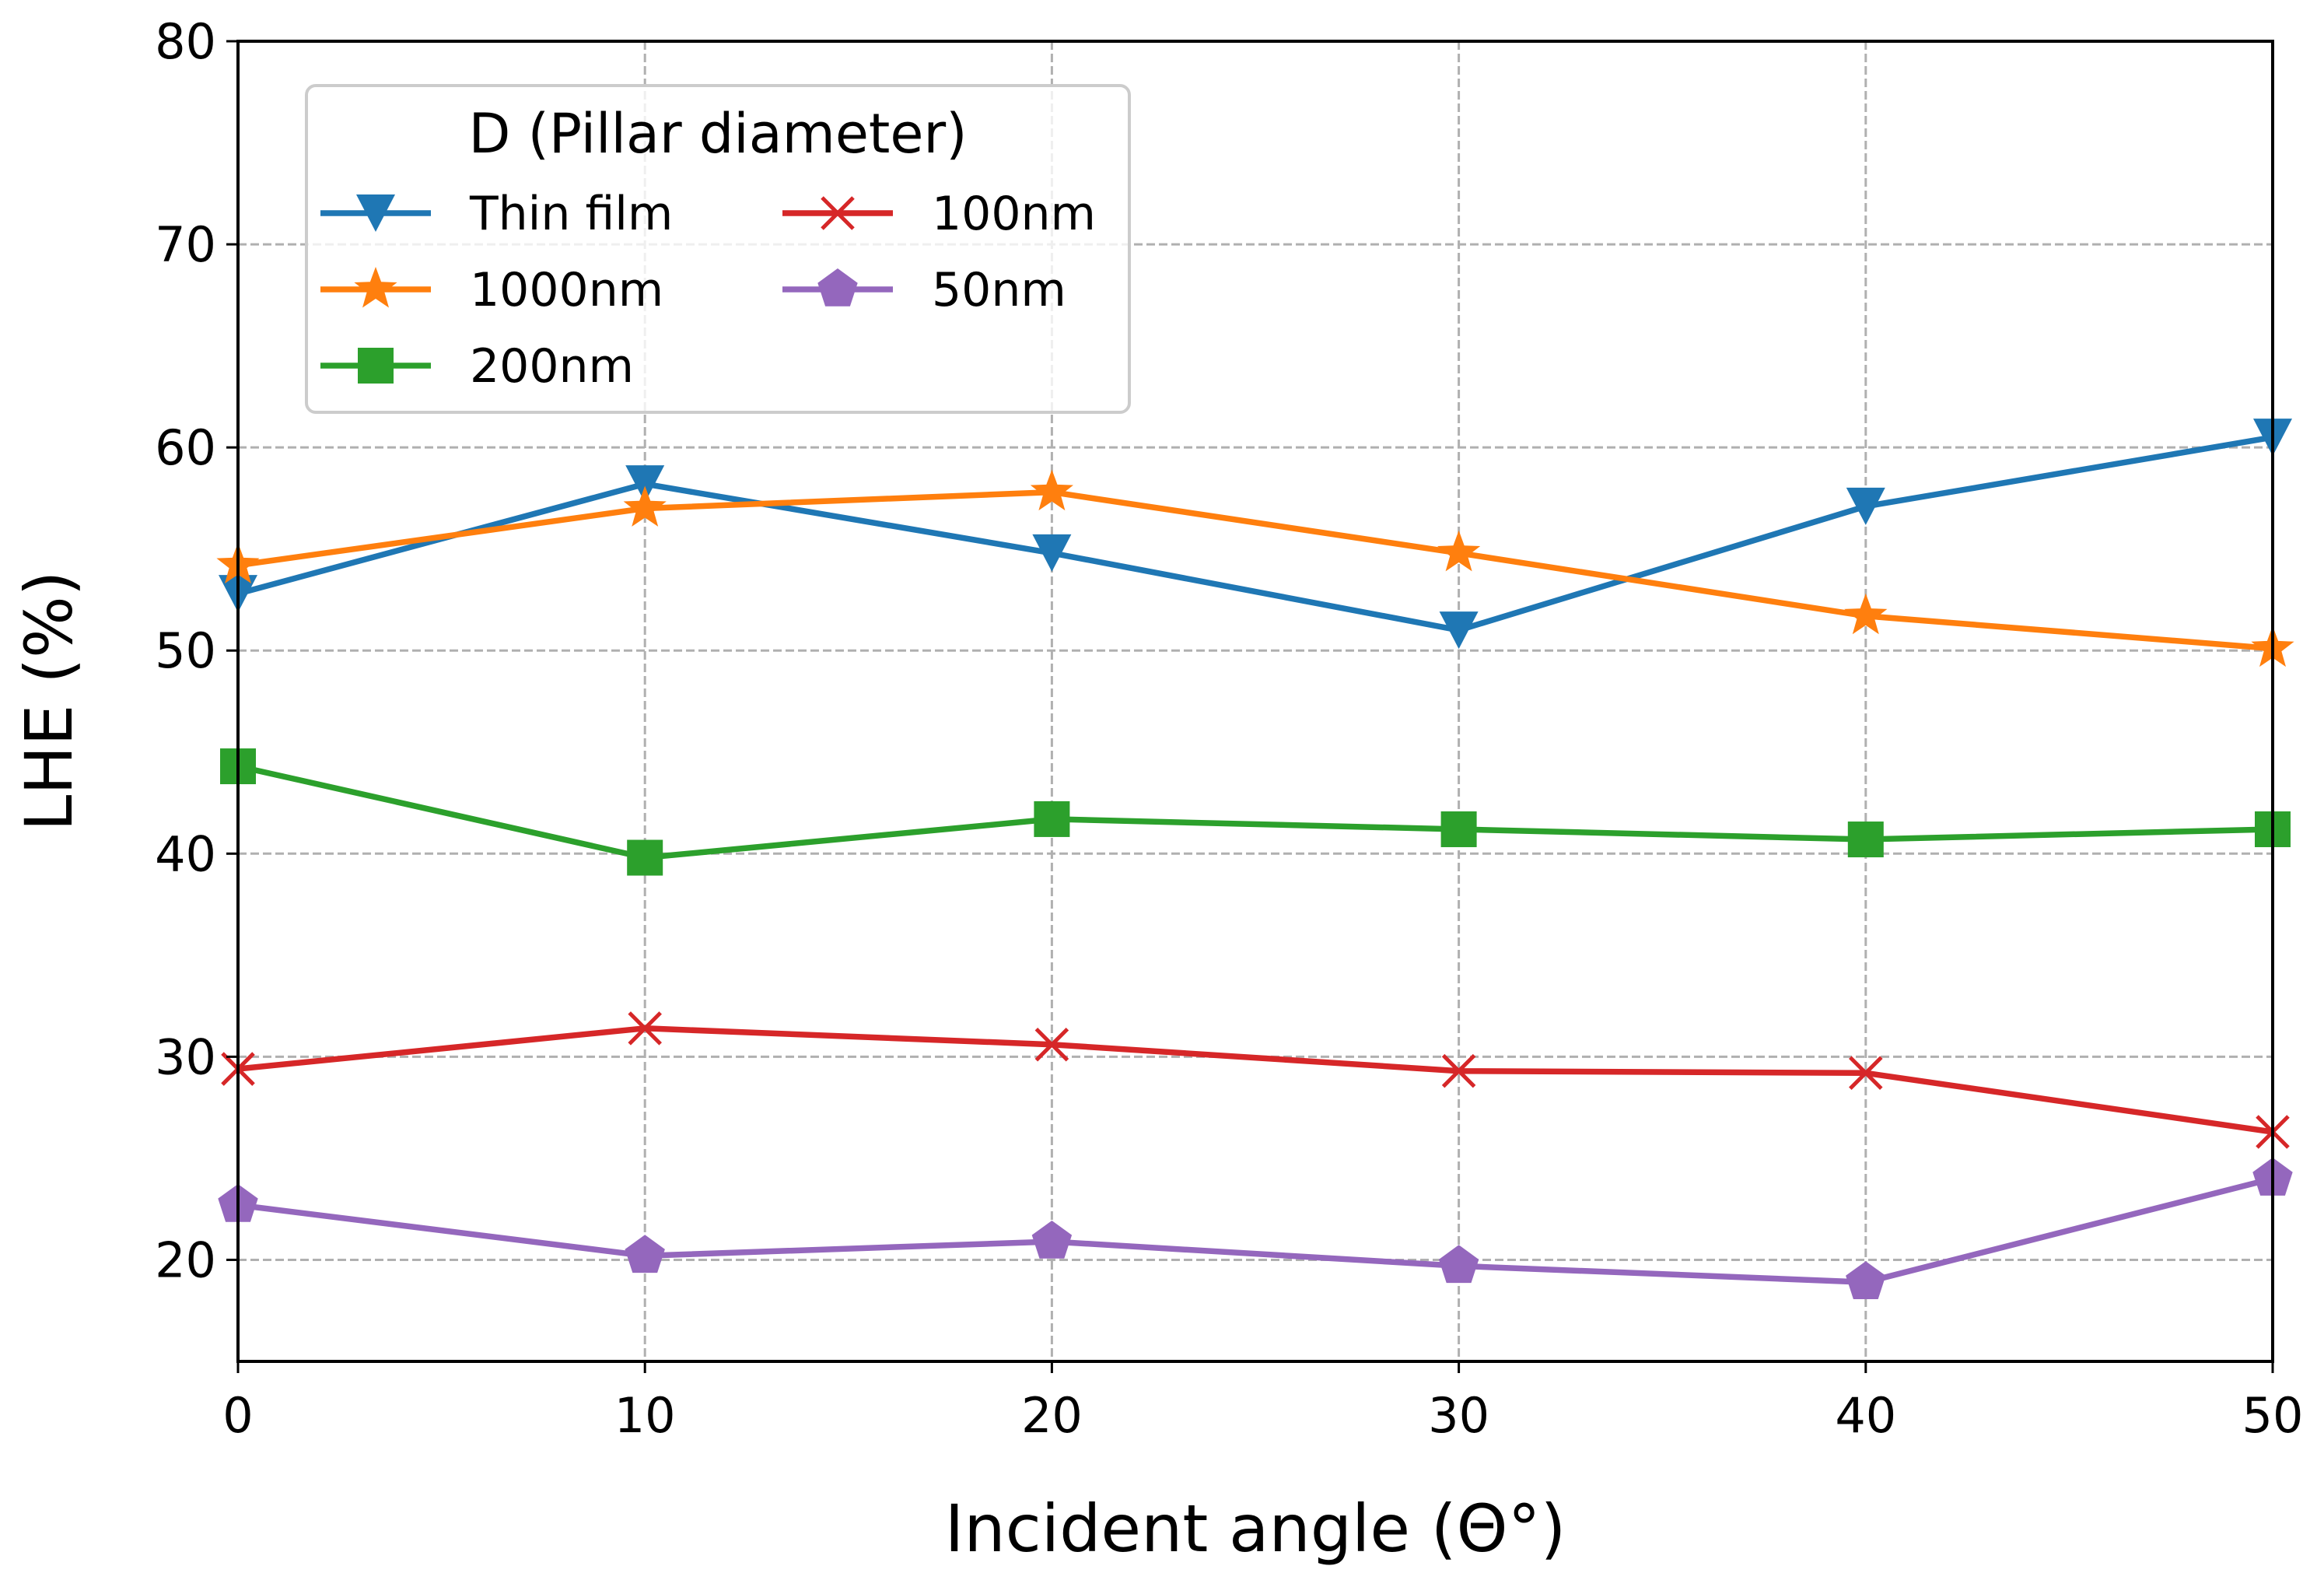 Image resolution: width=2324 pixels, height=1580 pixels. Describe the element at coordinates (552, 366) in the screenshot. I see `legend-label: 200nm` at that location.